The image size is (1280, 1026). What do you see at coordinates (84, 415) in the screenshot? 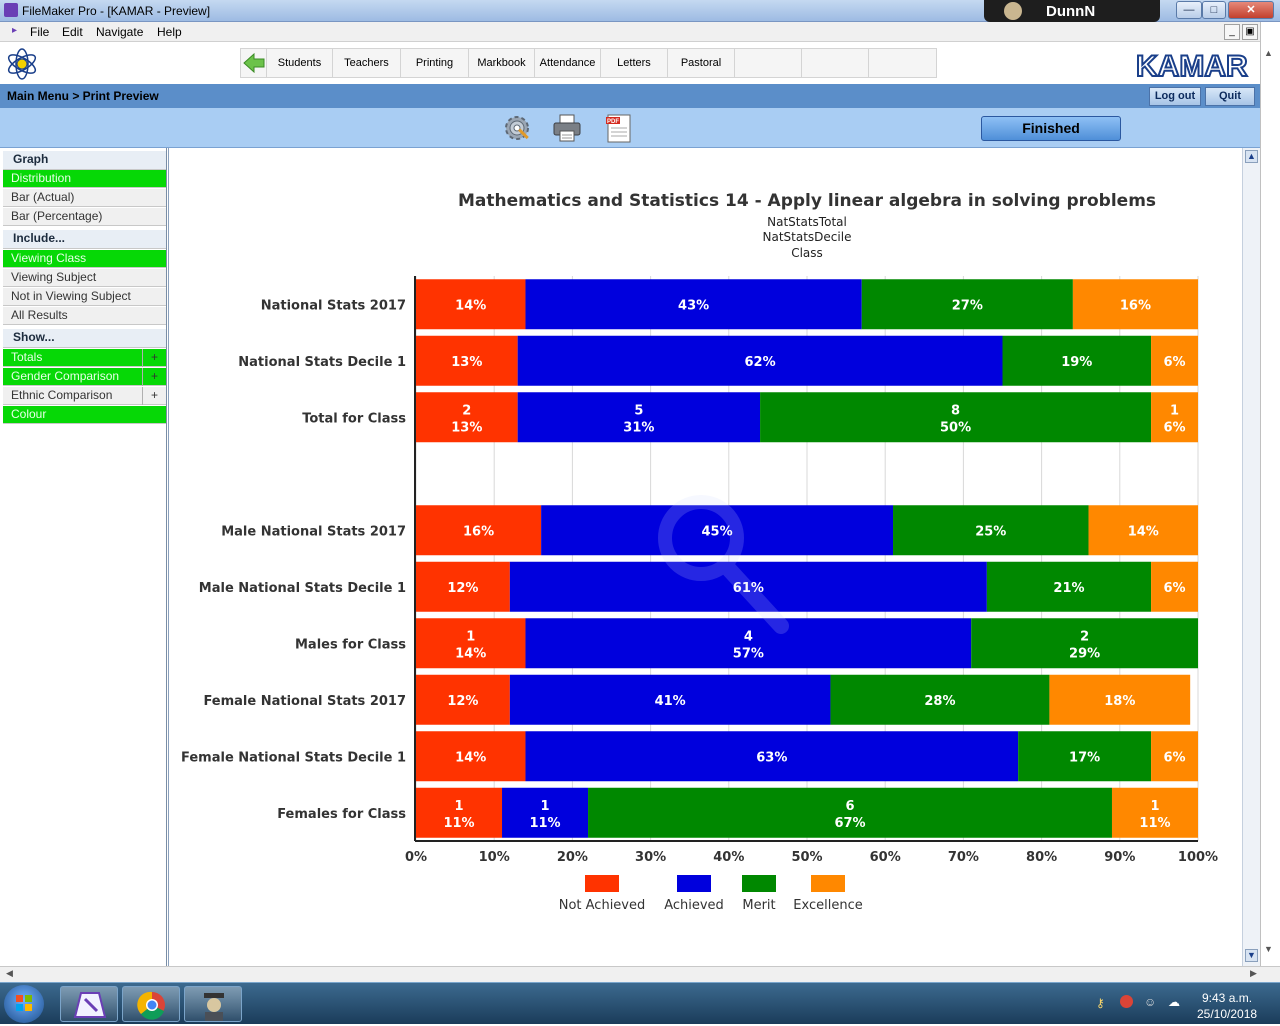
I see `sidebar-item-colour: Colour` at bounding box center [84, 415].